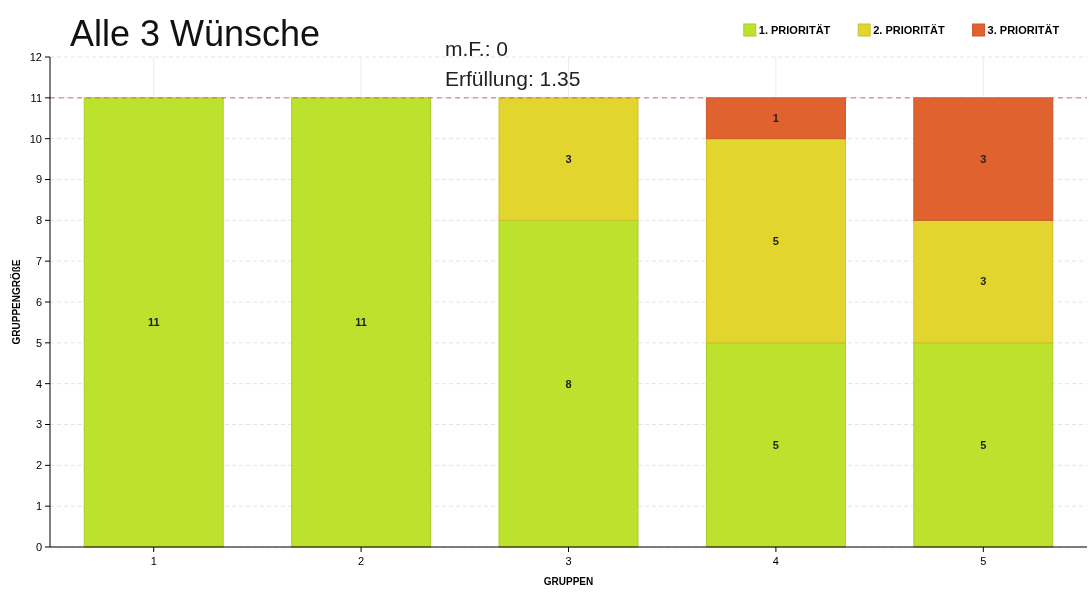  Describe the element at coordinates (568, 581) in the screenshot. I see `x-axis-title: GRUPPEN` at that location.